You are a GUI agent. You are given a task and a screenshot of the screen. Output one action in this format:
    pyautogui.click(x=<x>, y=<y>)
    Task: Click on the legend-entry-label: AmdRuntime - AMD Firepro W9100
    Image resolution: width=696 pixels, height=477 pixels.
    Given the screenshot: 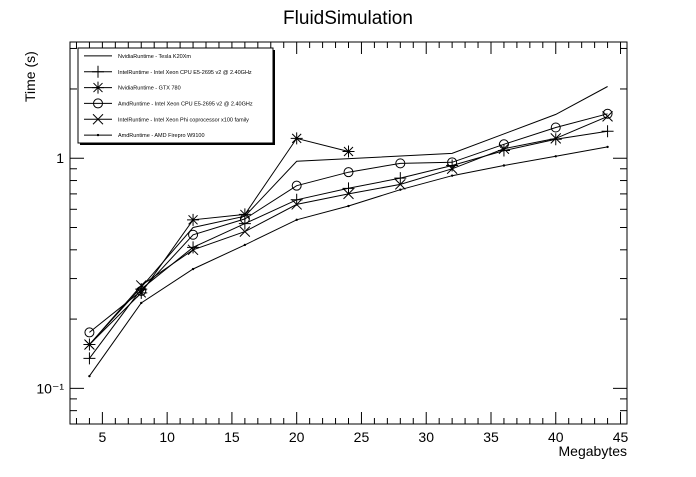 What is the action you would take?
    pyautogui.click(x=161, y=136)
    